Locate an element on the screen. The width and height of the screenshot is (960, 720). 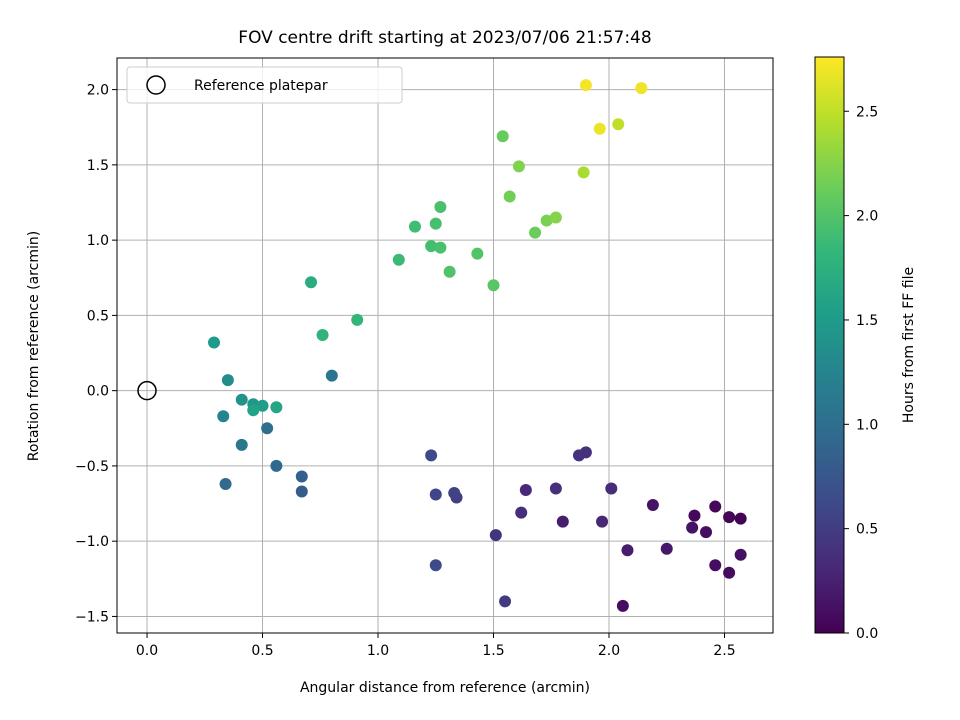
y-axis-label: Rotation from reference (arcmin) is located at coordinates (34, 346).